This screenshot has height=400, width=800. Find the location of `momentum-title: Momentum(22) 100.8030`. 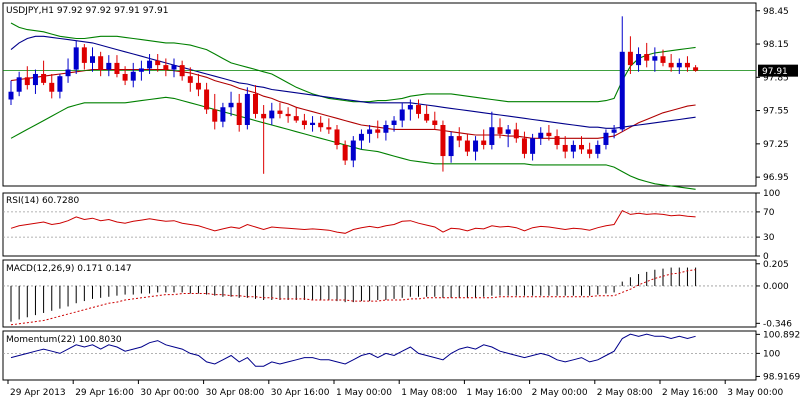

momentum-title: Momentum(22) 100.8030 is located at coordinates (64, 340).